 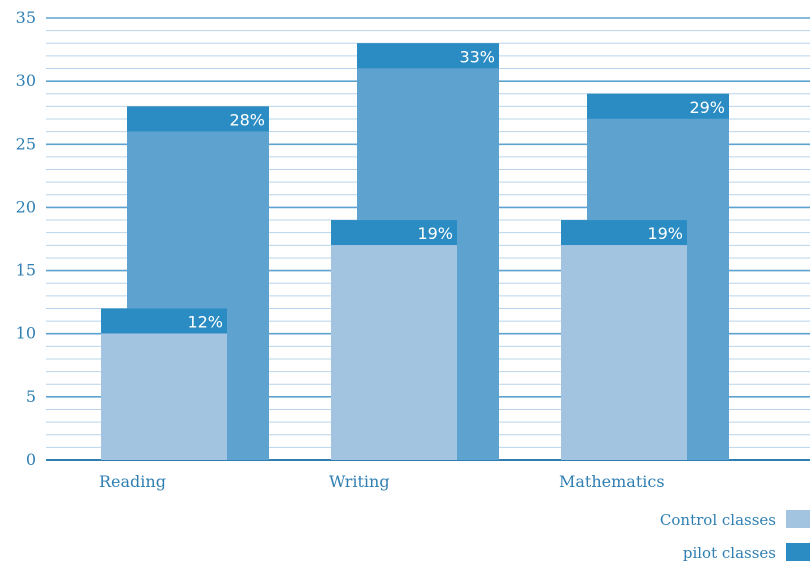 I want to click on legend-label: pilot classes, so click(x=729, y=553).